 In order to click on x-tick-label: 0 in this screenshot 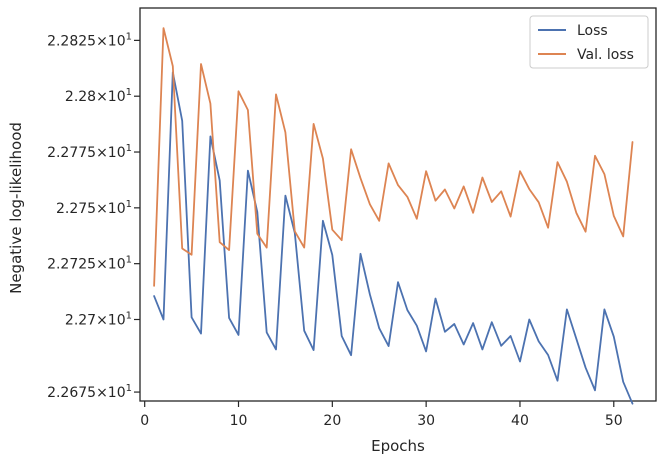, I will do `click(144, 421)`.